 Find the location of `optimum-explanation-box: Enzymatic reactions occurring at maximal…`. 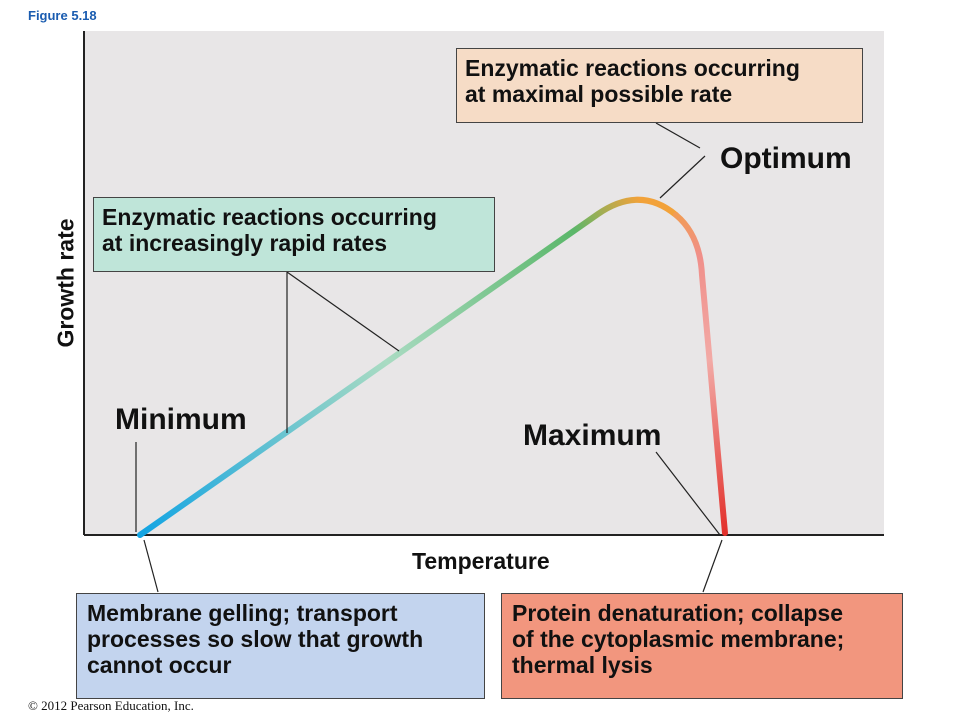

optimum-explanation-box: Enzymatic reactions occurring at maximal… is located at coordinates (659, 85).